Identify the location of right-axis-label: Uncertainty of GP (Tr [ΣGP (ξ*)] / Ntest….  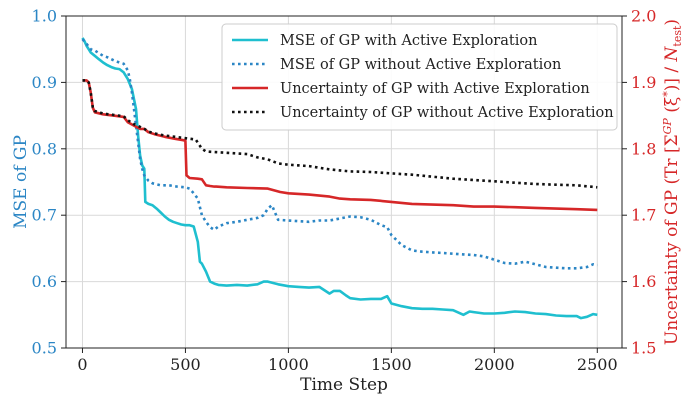
(672, 182).